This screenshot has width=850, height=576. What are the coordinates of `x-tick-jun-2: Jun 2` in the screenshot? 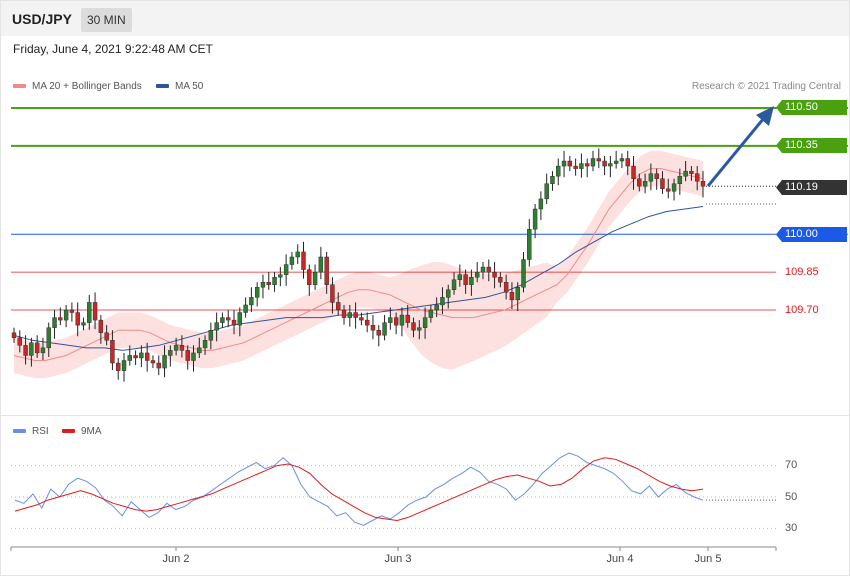 It's located at (176, 559).